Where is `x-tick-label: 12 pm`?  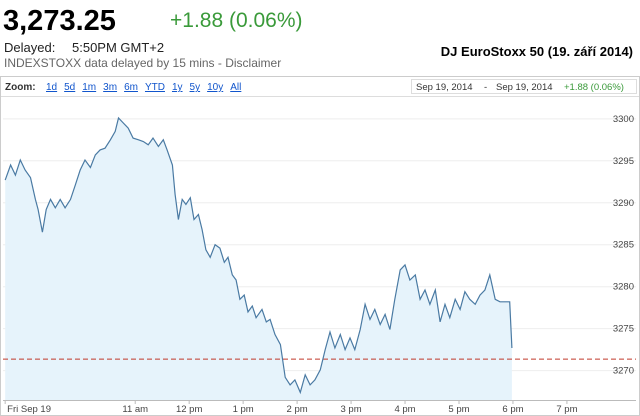
x-tick-label: 12 pm is located at coordinates (189, 409).